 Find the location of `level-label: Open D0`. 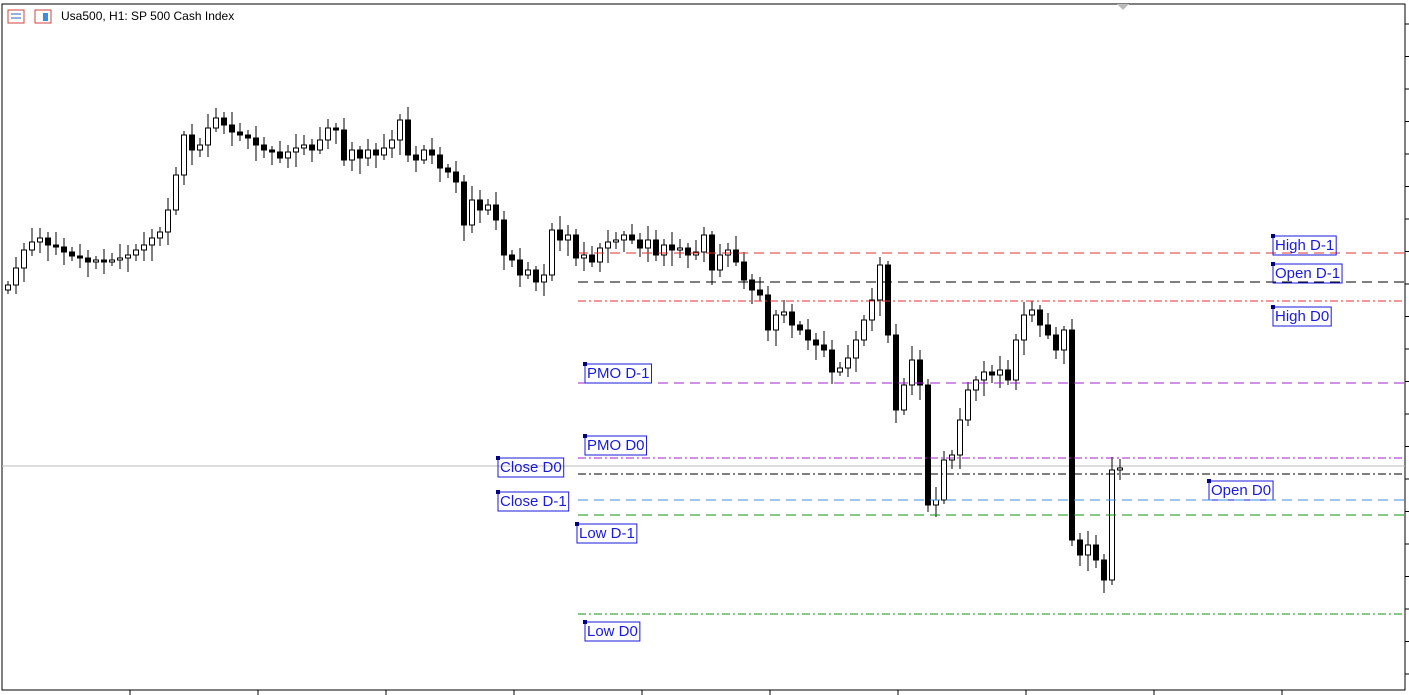

level-label: Open D0 is located at coordinates (1241, 490).